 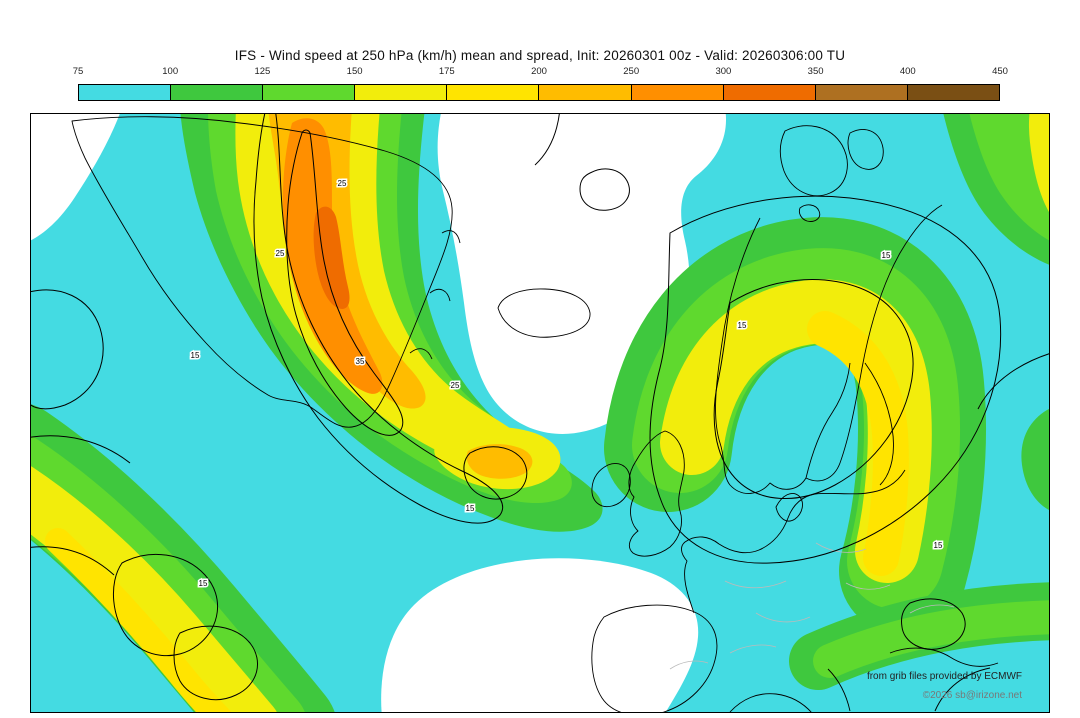 I want to click on colorbar-tick-label: 125, so click(x=262, y=71).